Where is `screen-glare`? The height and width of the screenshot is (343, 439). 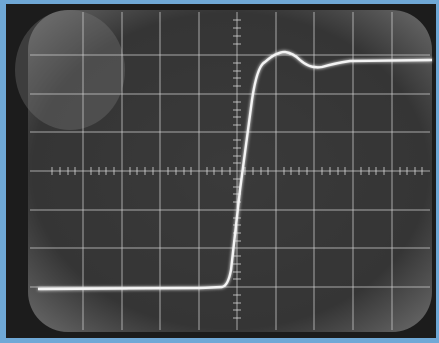 screen-glare is located at coordinates (70, 70).